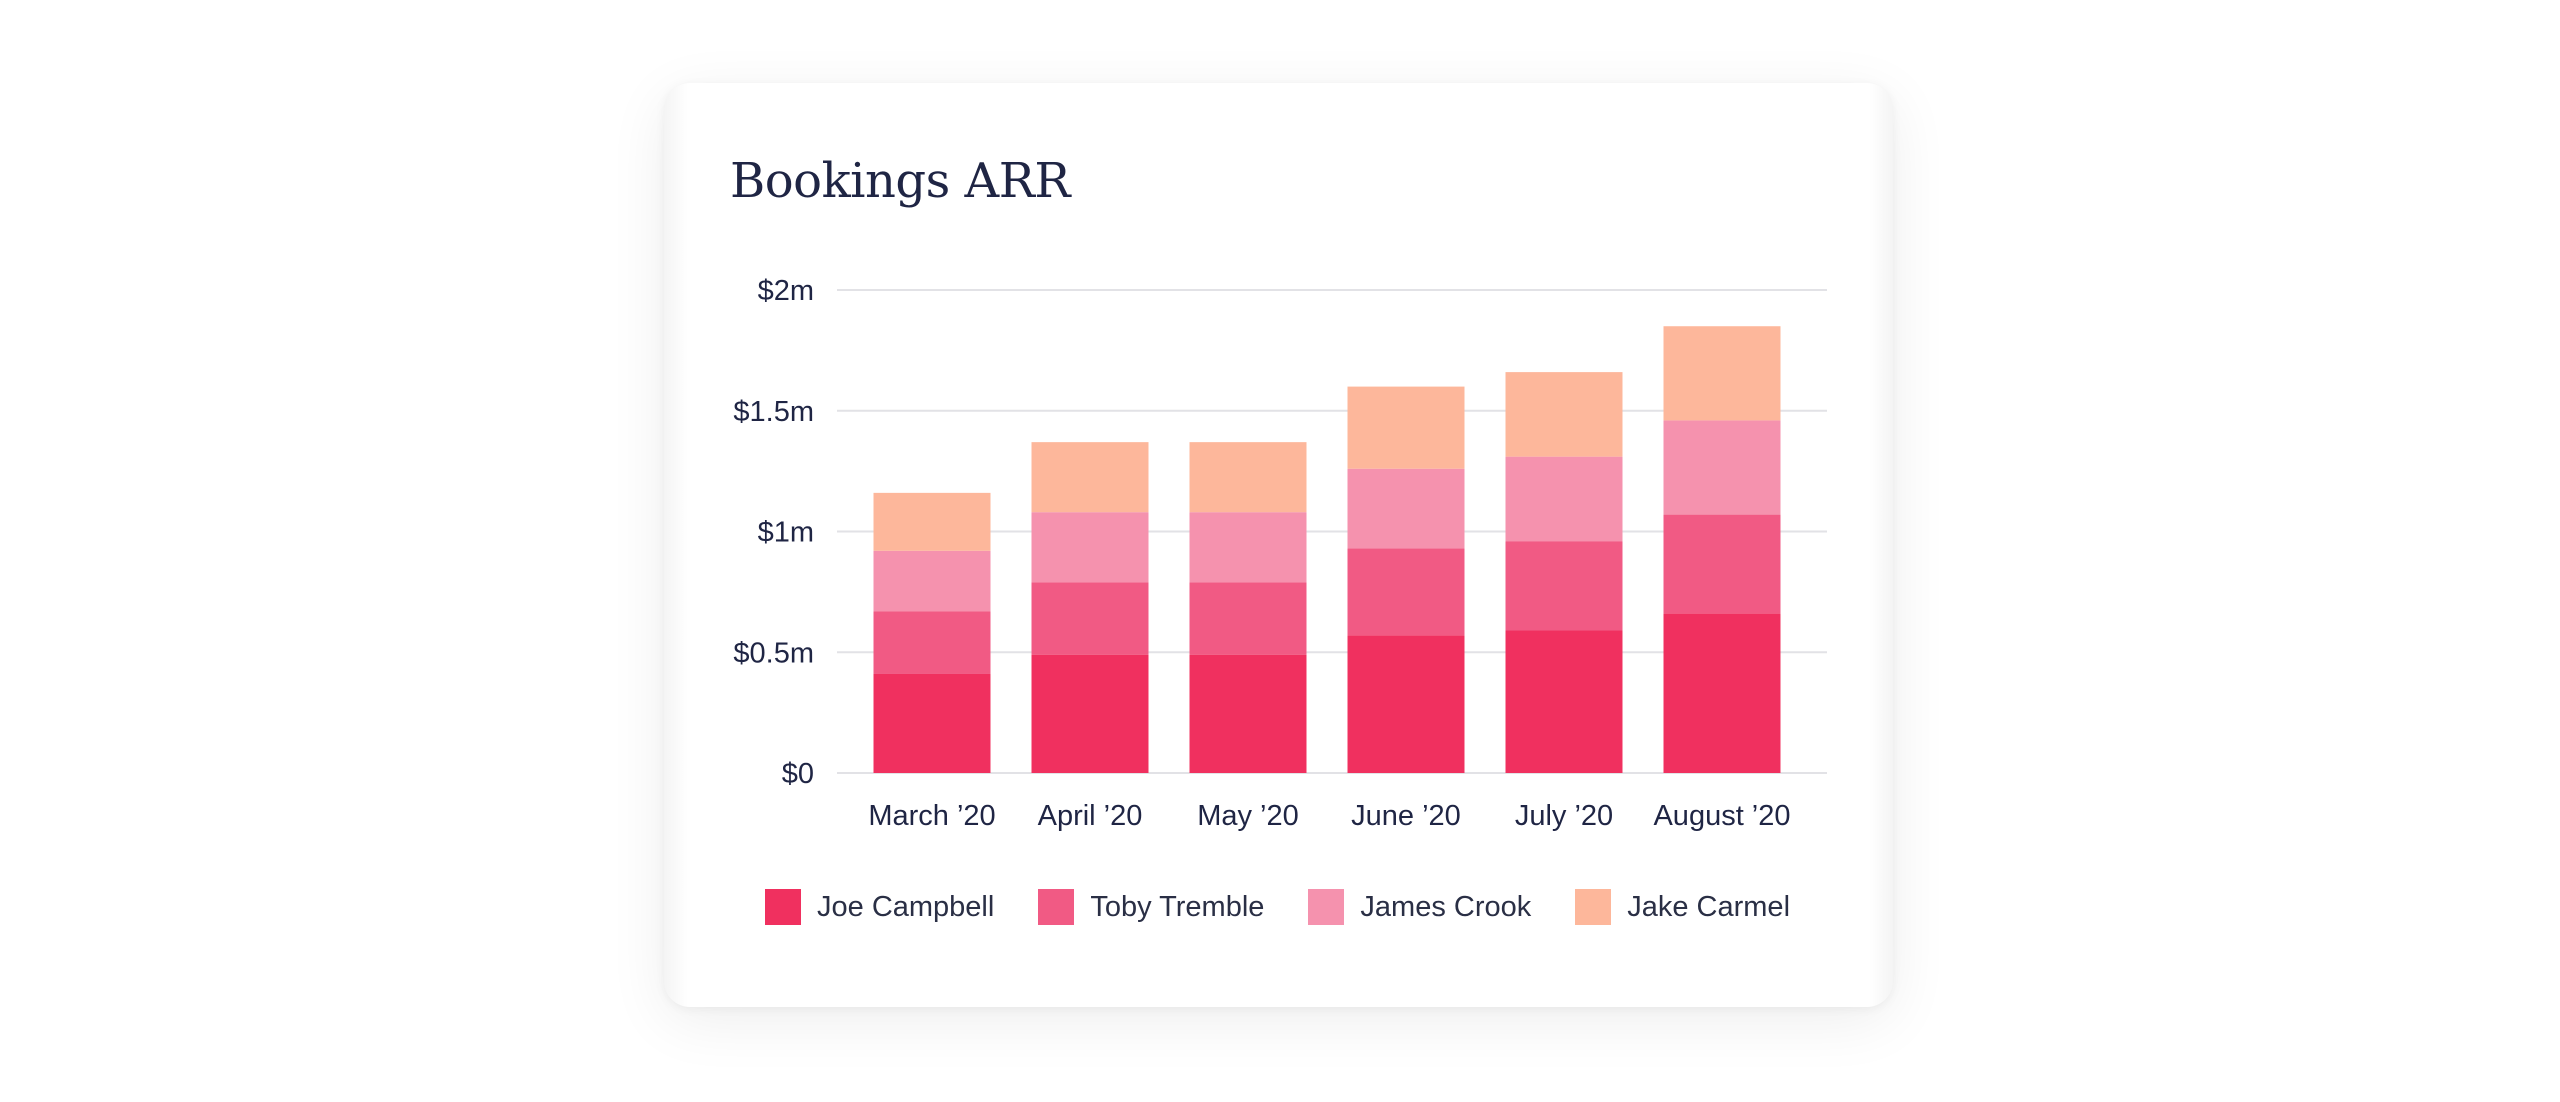  Describe the element at coordinates (1406, 816) in the screenshot. I see `x-tick-label: June ’20` at that location.